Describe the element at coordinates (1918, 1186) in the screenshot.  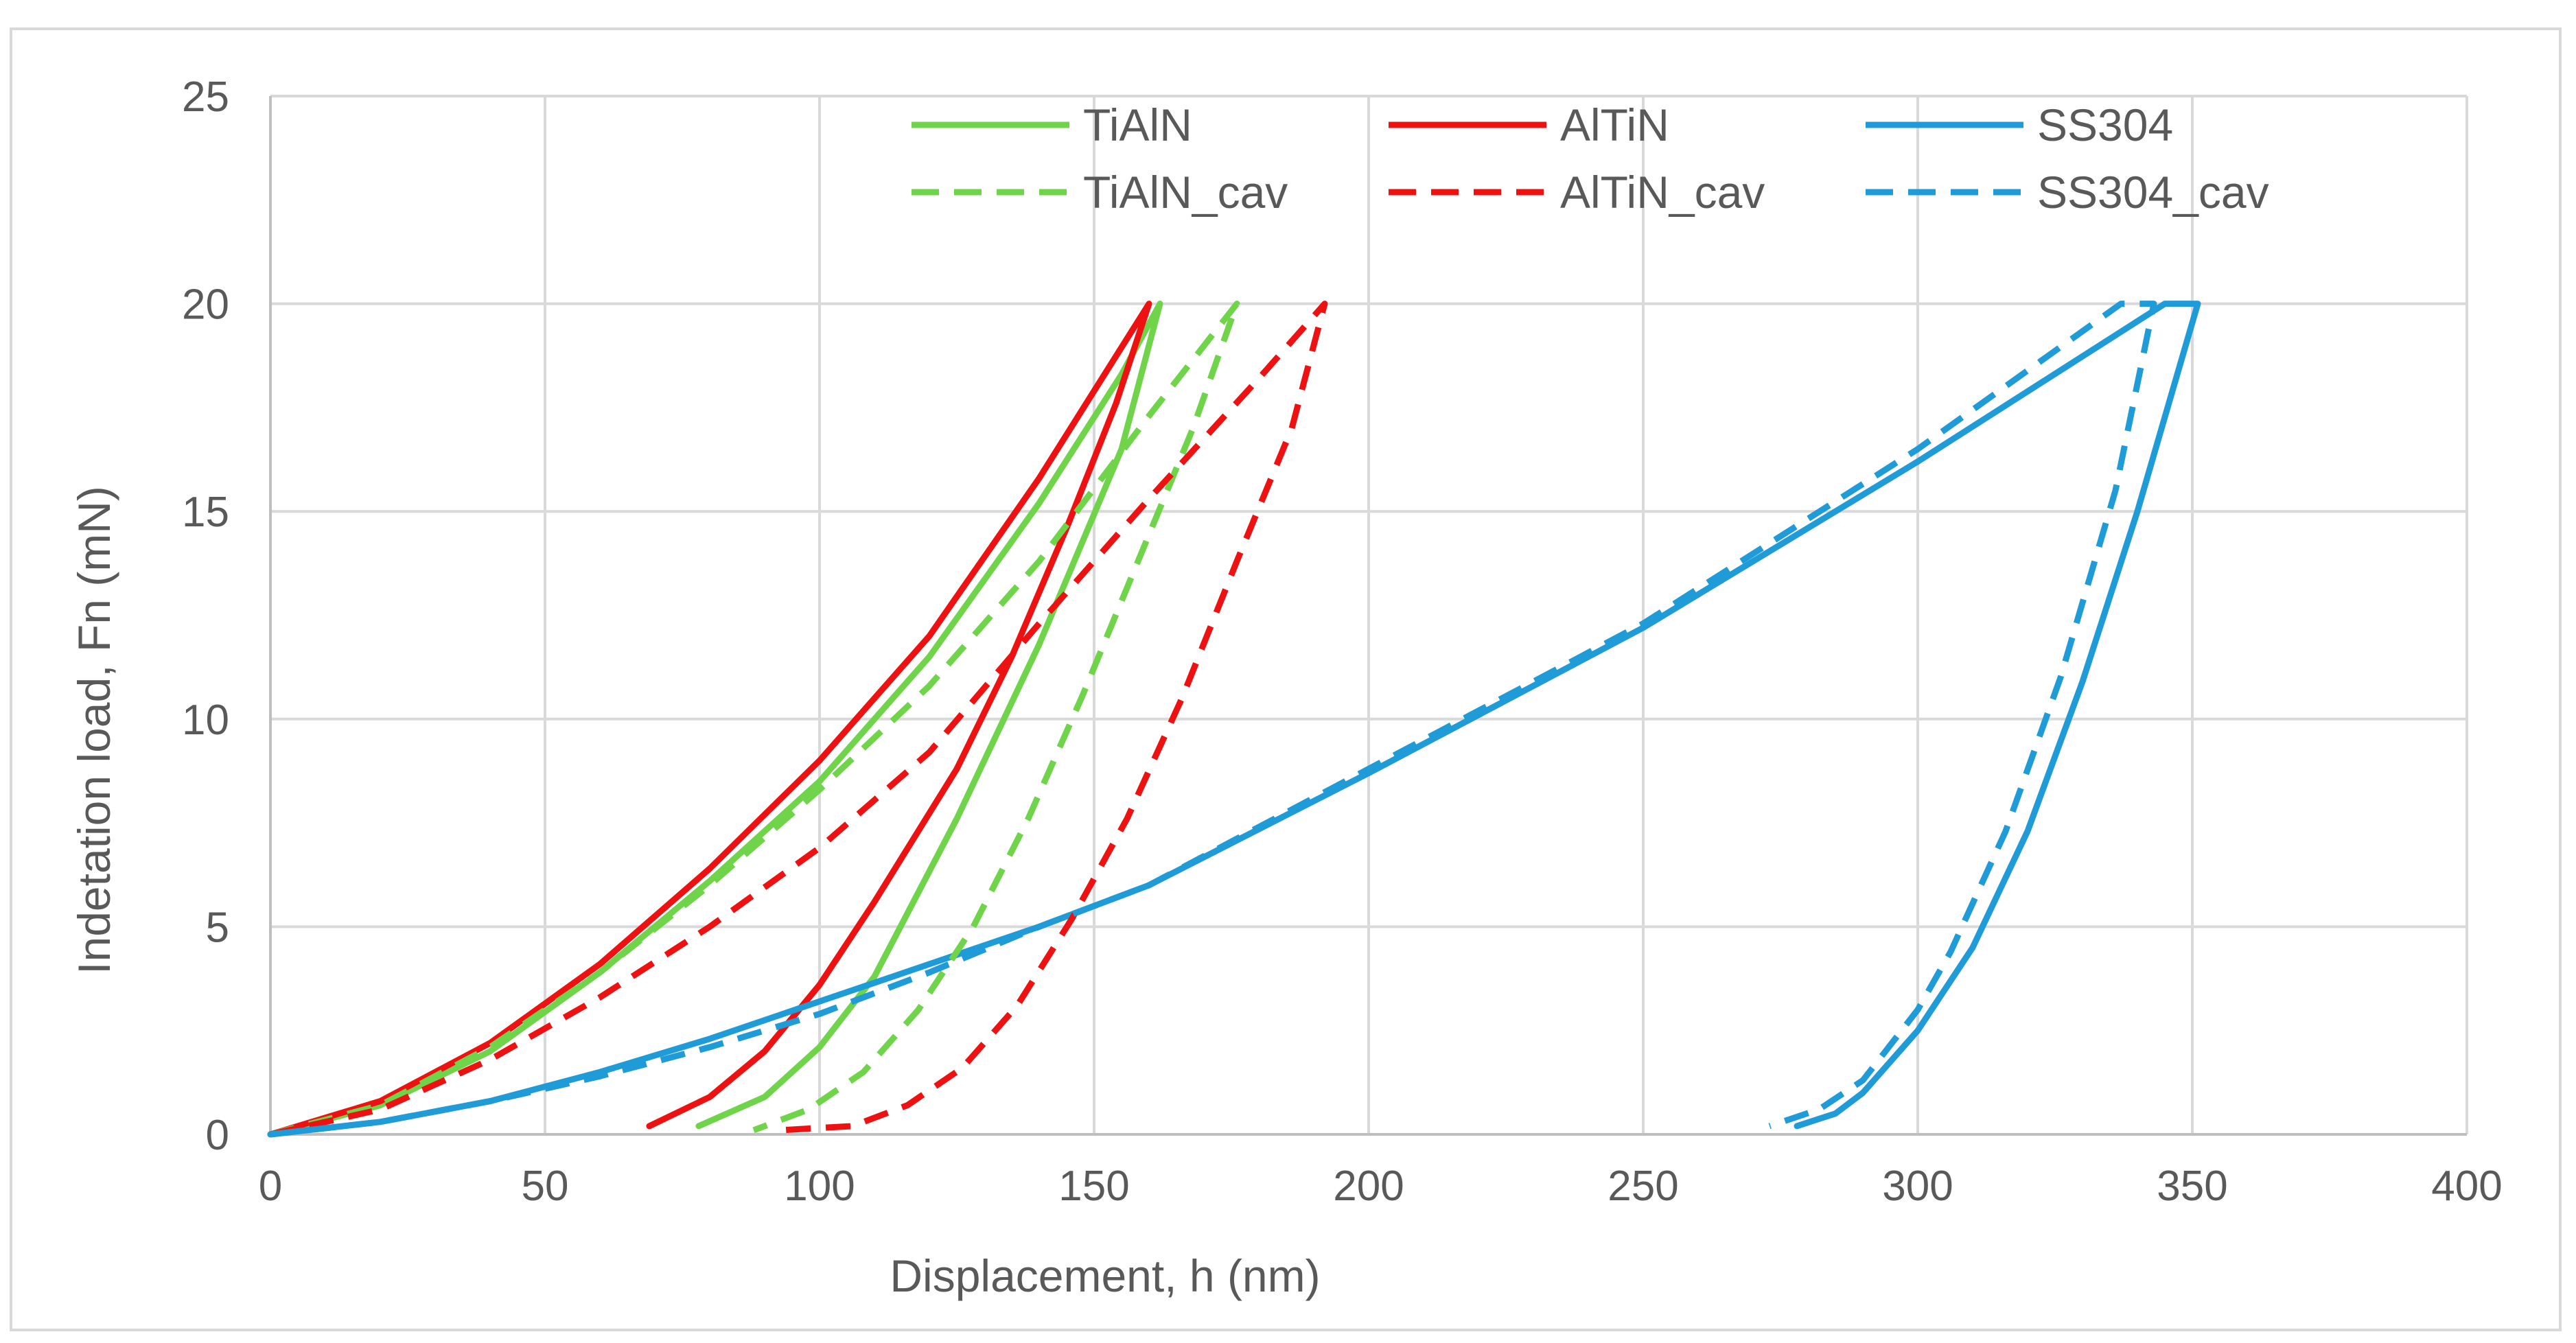
I see `x-tick-label: 300` at that location.